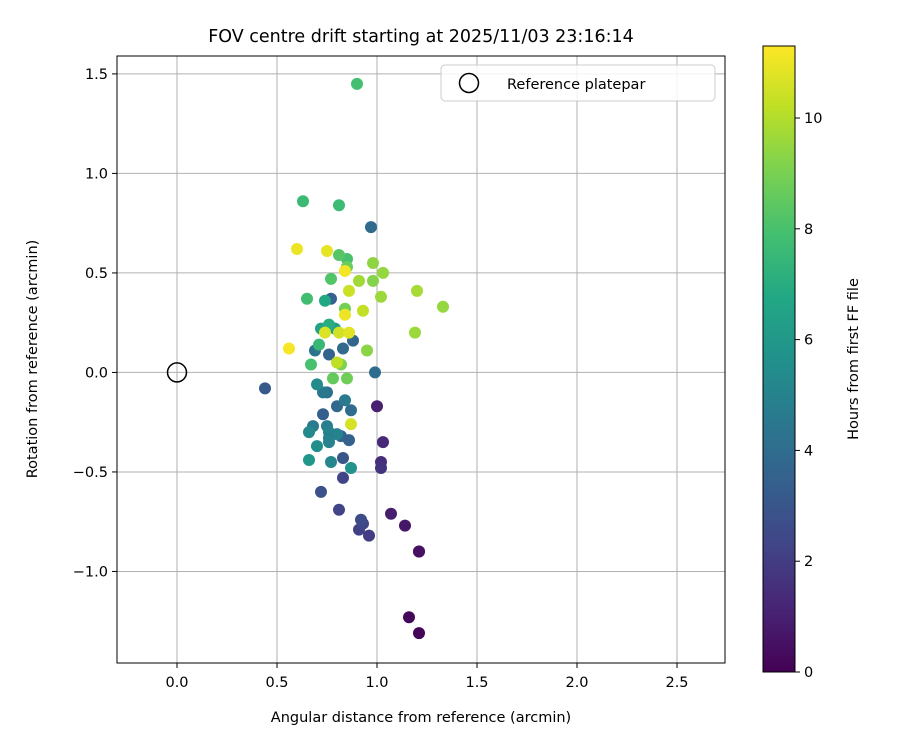  Describe the element at coordinates (96, 373) in the screenshot. I see `y-tick-label: 0.0` at that location.